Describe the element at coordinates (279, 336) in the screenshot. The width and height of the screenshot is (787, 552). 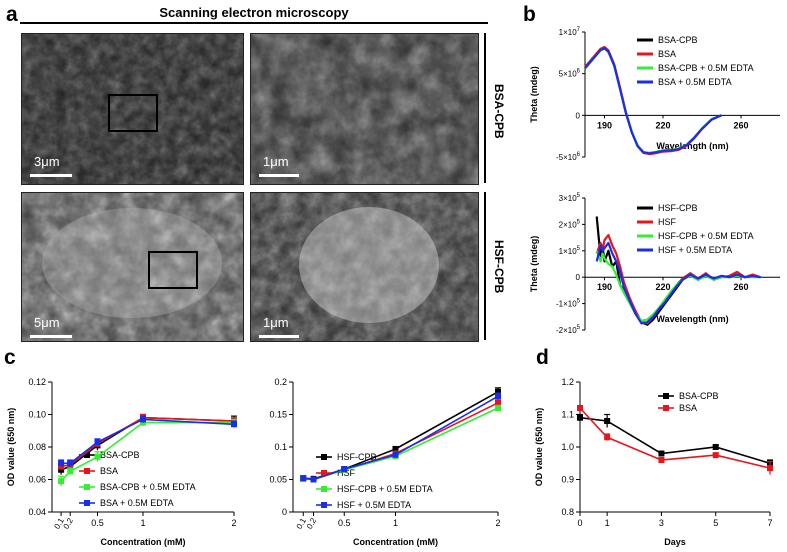
I see `scale-bar` at that location.